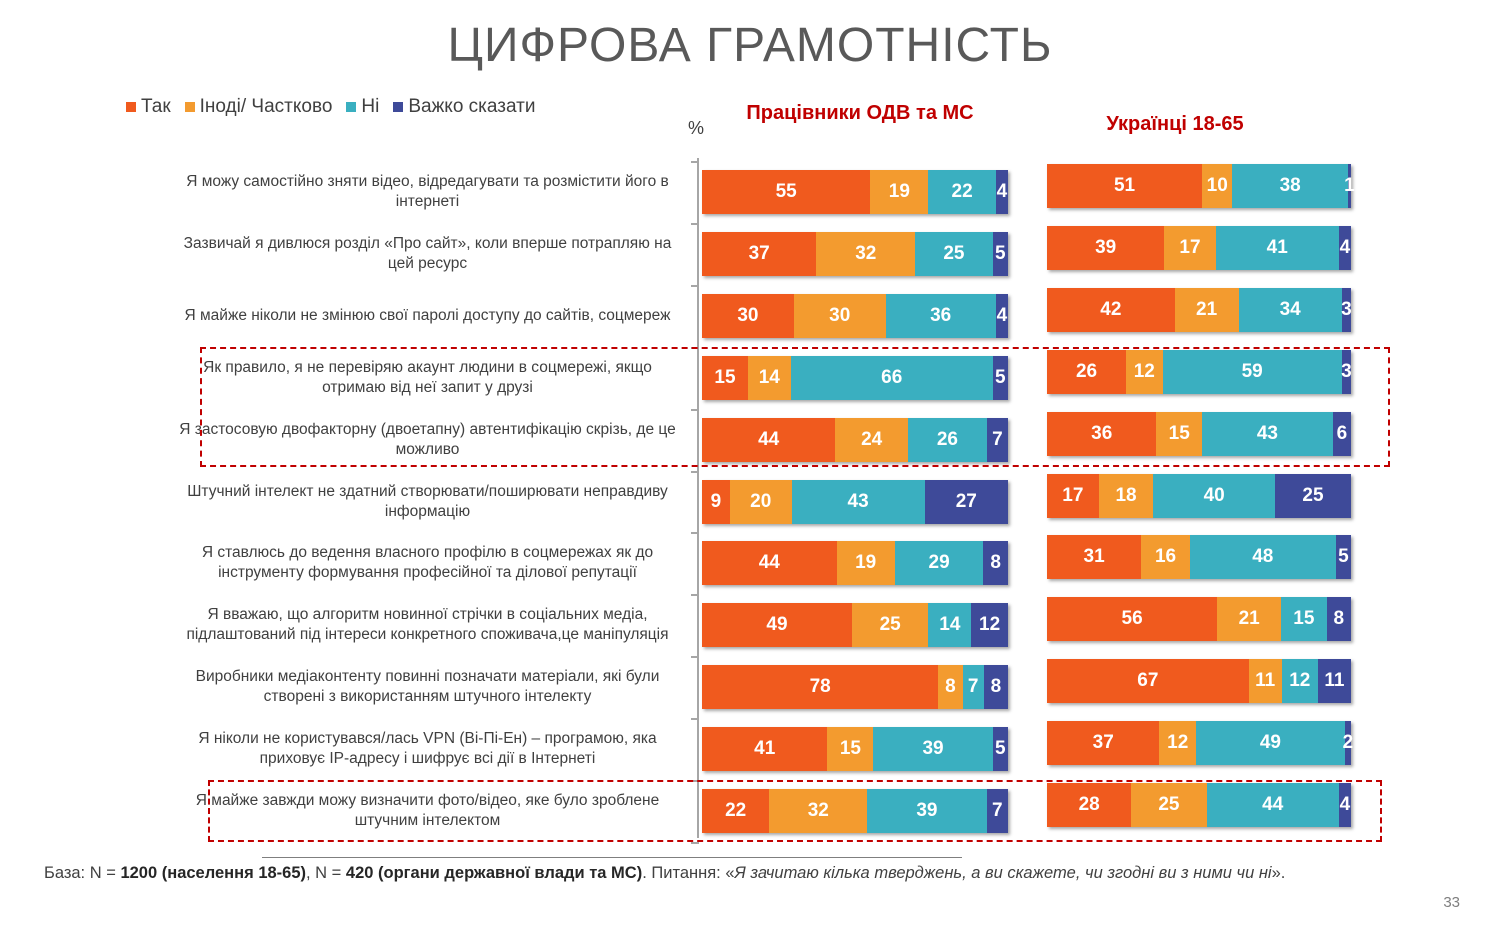  I want to click on bar-segment: 24, so click(871, 439).